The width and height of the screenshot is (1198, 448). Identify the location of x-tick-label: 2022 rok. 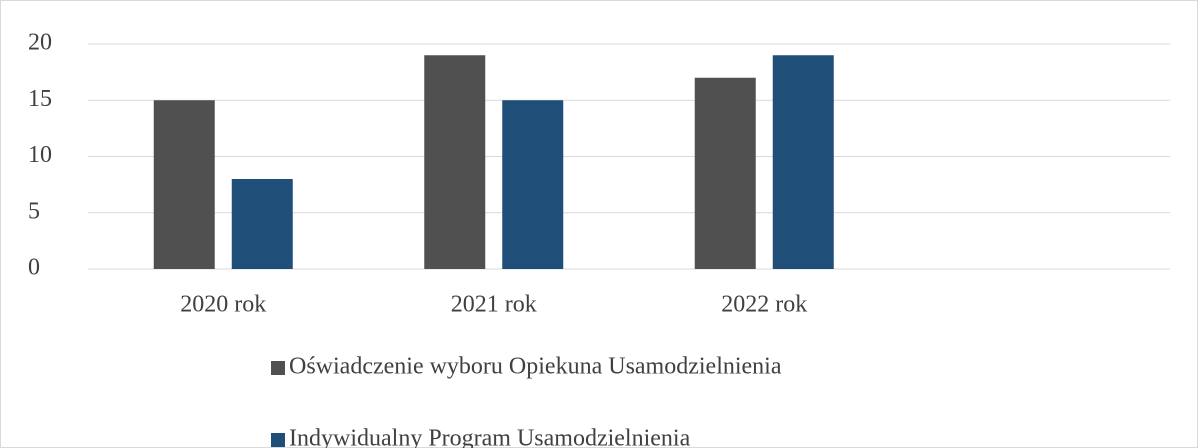
(764, 305).